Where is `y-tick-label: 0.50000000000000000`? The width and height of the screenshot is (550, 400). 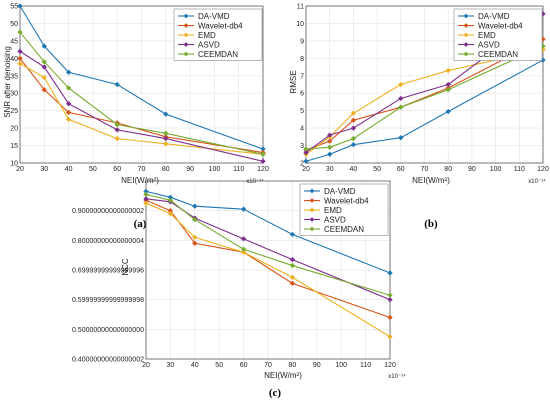 y-tick-label: 0.50000000000000000 is located at coordinates (108, 330).